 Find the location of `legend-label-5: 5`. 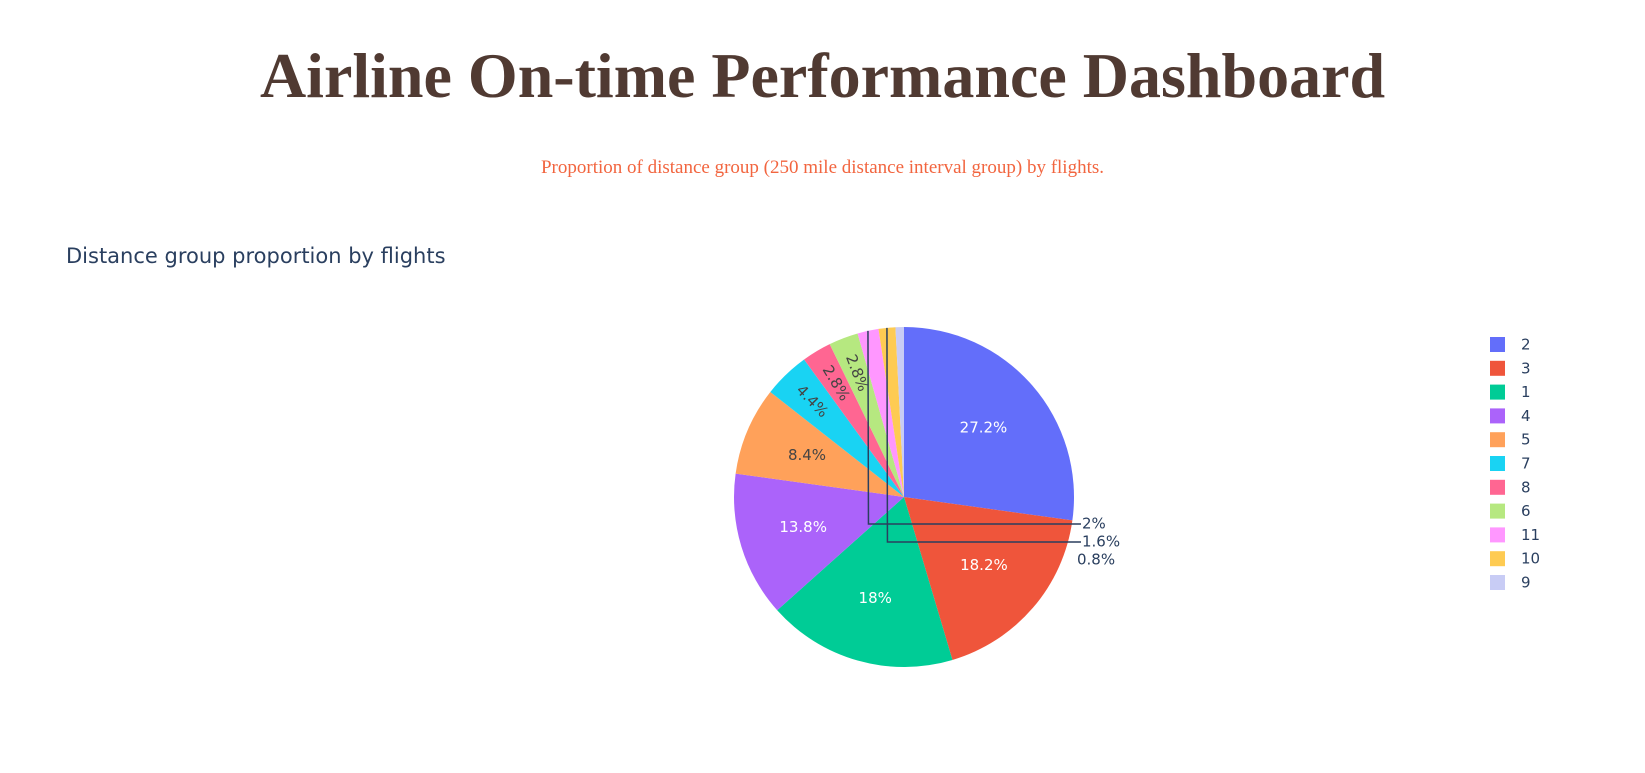

legend-label-5: 5 is located at coordinates (1526, 440).